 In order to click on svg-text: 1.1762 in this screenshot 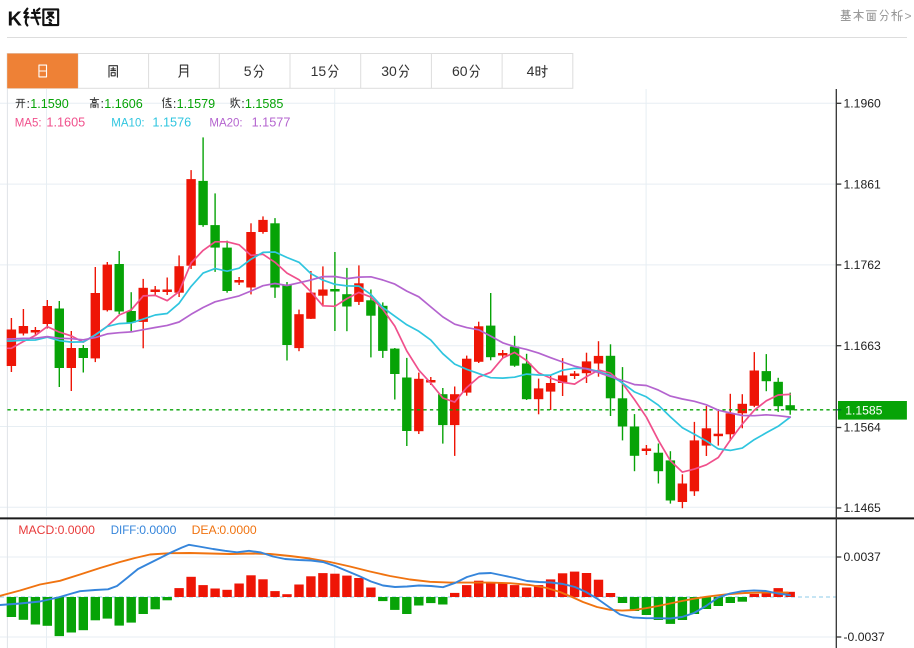, I will do `click(862, 265)`.